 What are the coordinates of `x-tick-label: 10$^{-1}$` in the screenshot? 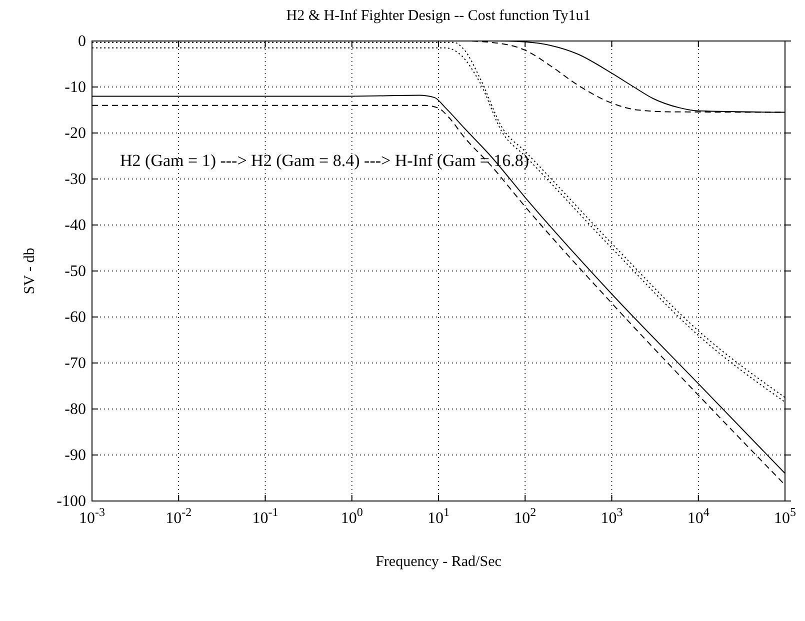 It's located at (265, 516).